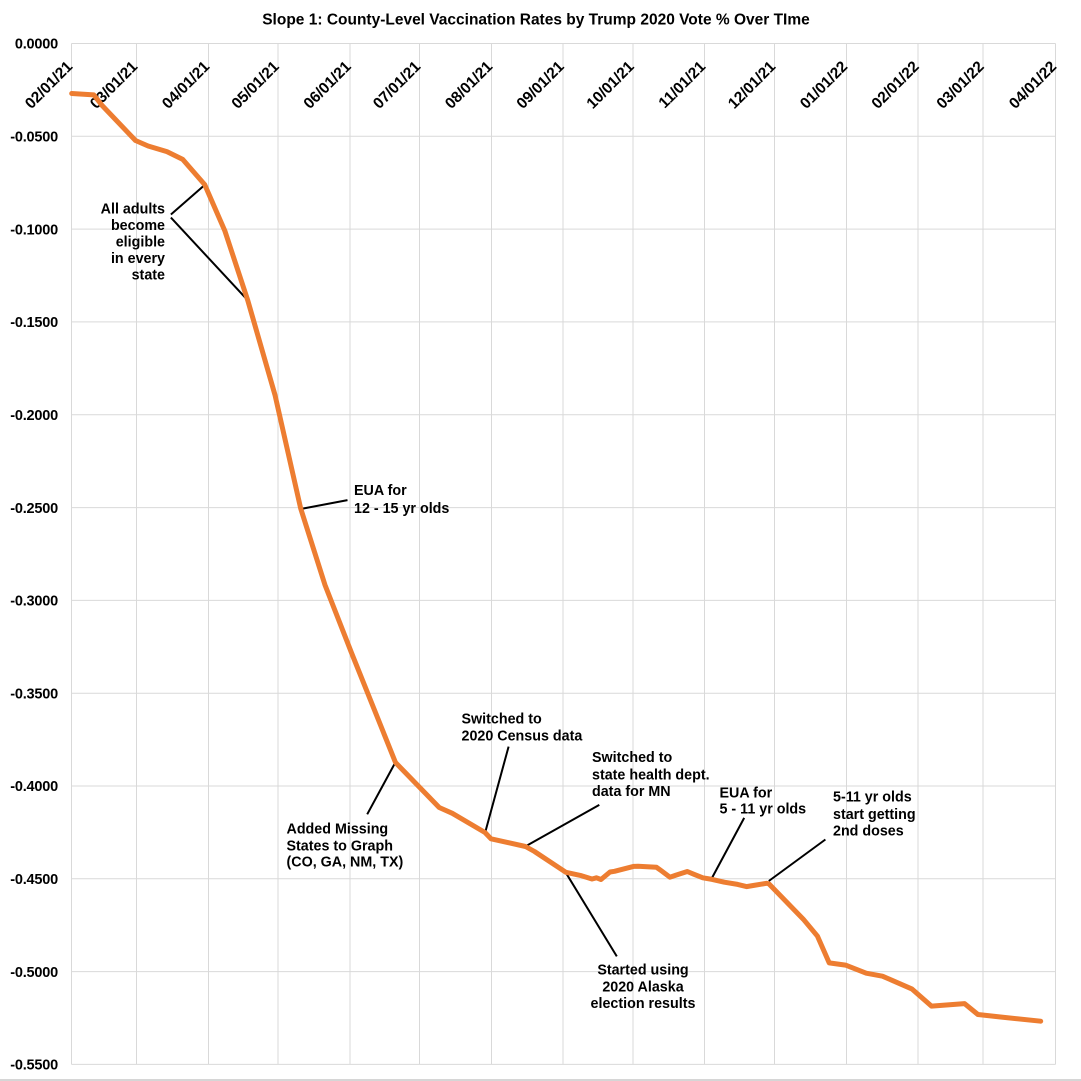 The height and width of the screenshot is (1081, 1081). I want to click on svg-text: -0.0500, so click(34, 138).